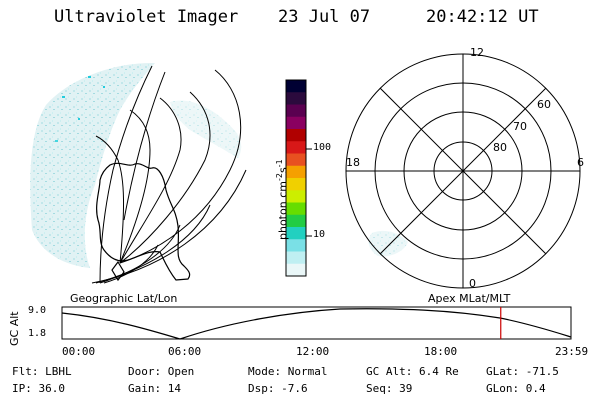 This screenshot has width=600, height=400. What do you see at coordinates (522, 371) in the screenshot?
I see `info-glat: GLat: -71.5` at bounding box center [522, 371].